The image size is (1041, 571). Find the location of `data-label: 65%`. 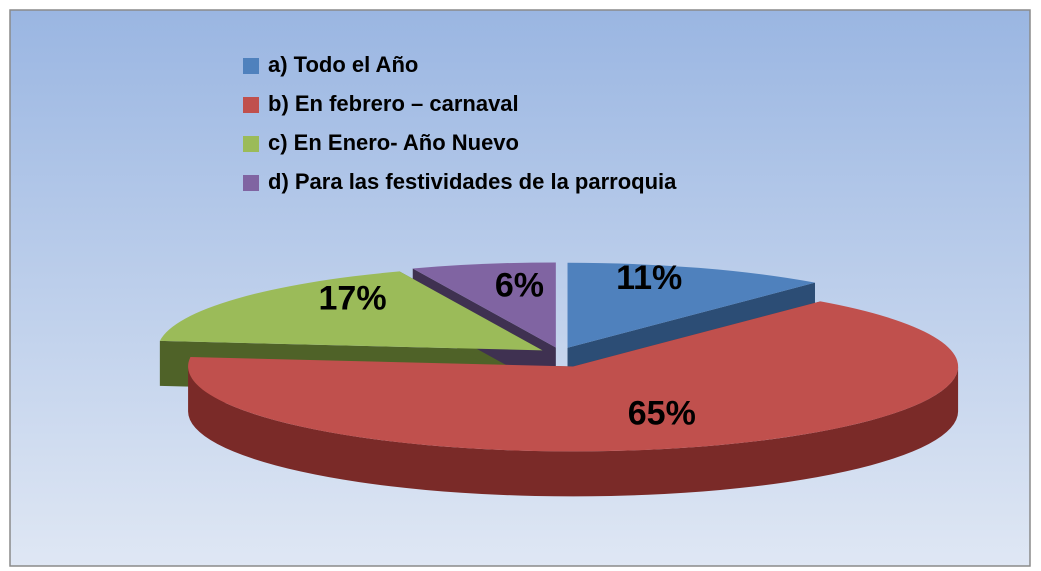

data-label: 65% is located at coordinates (662, 413).